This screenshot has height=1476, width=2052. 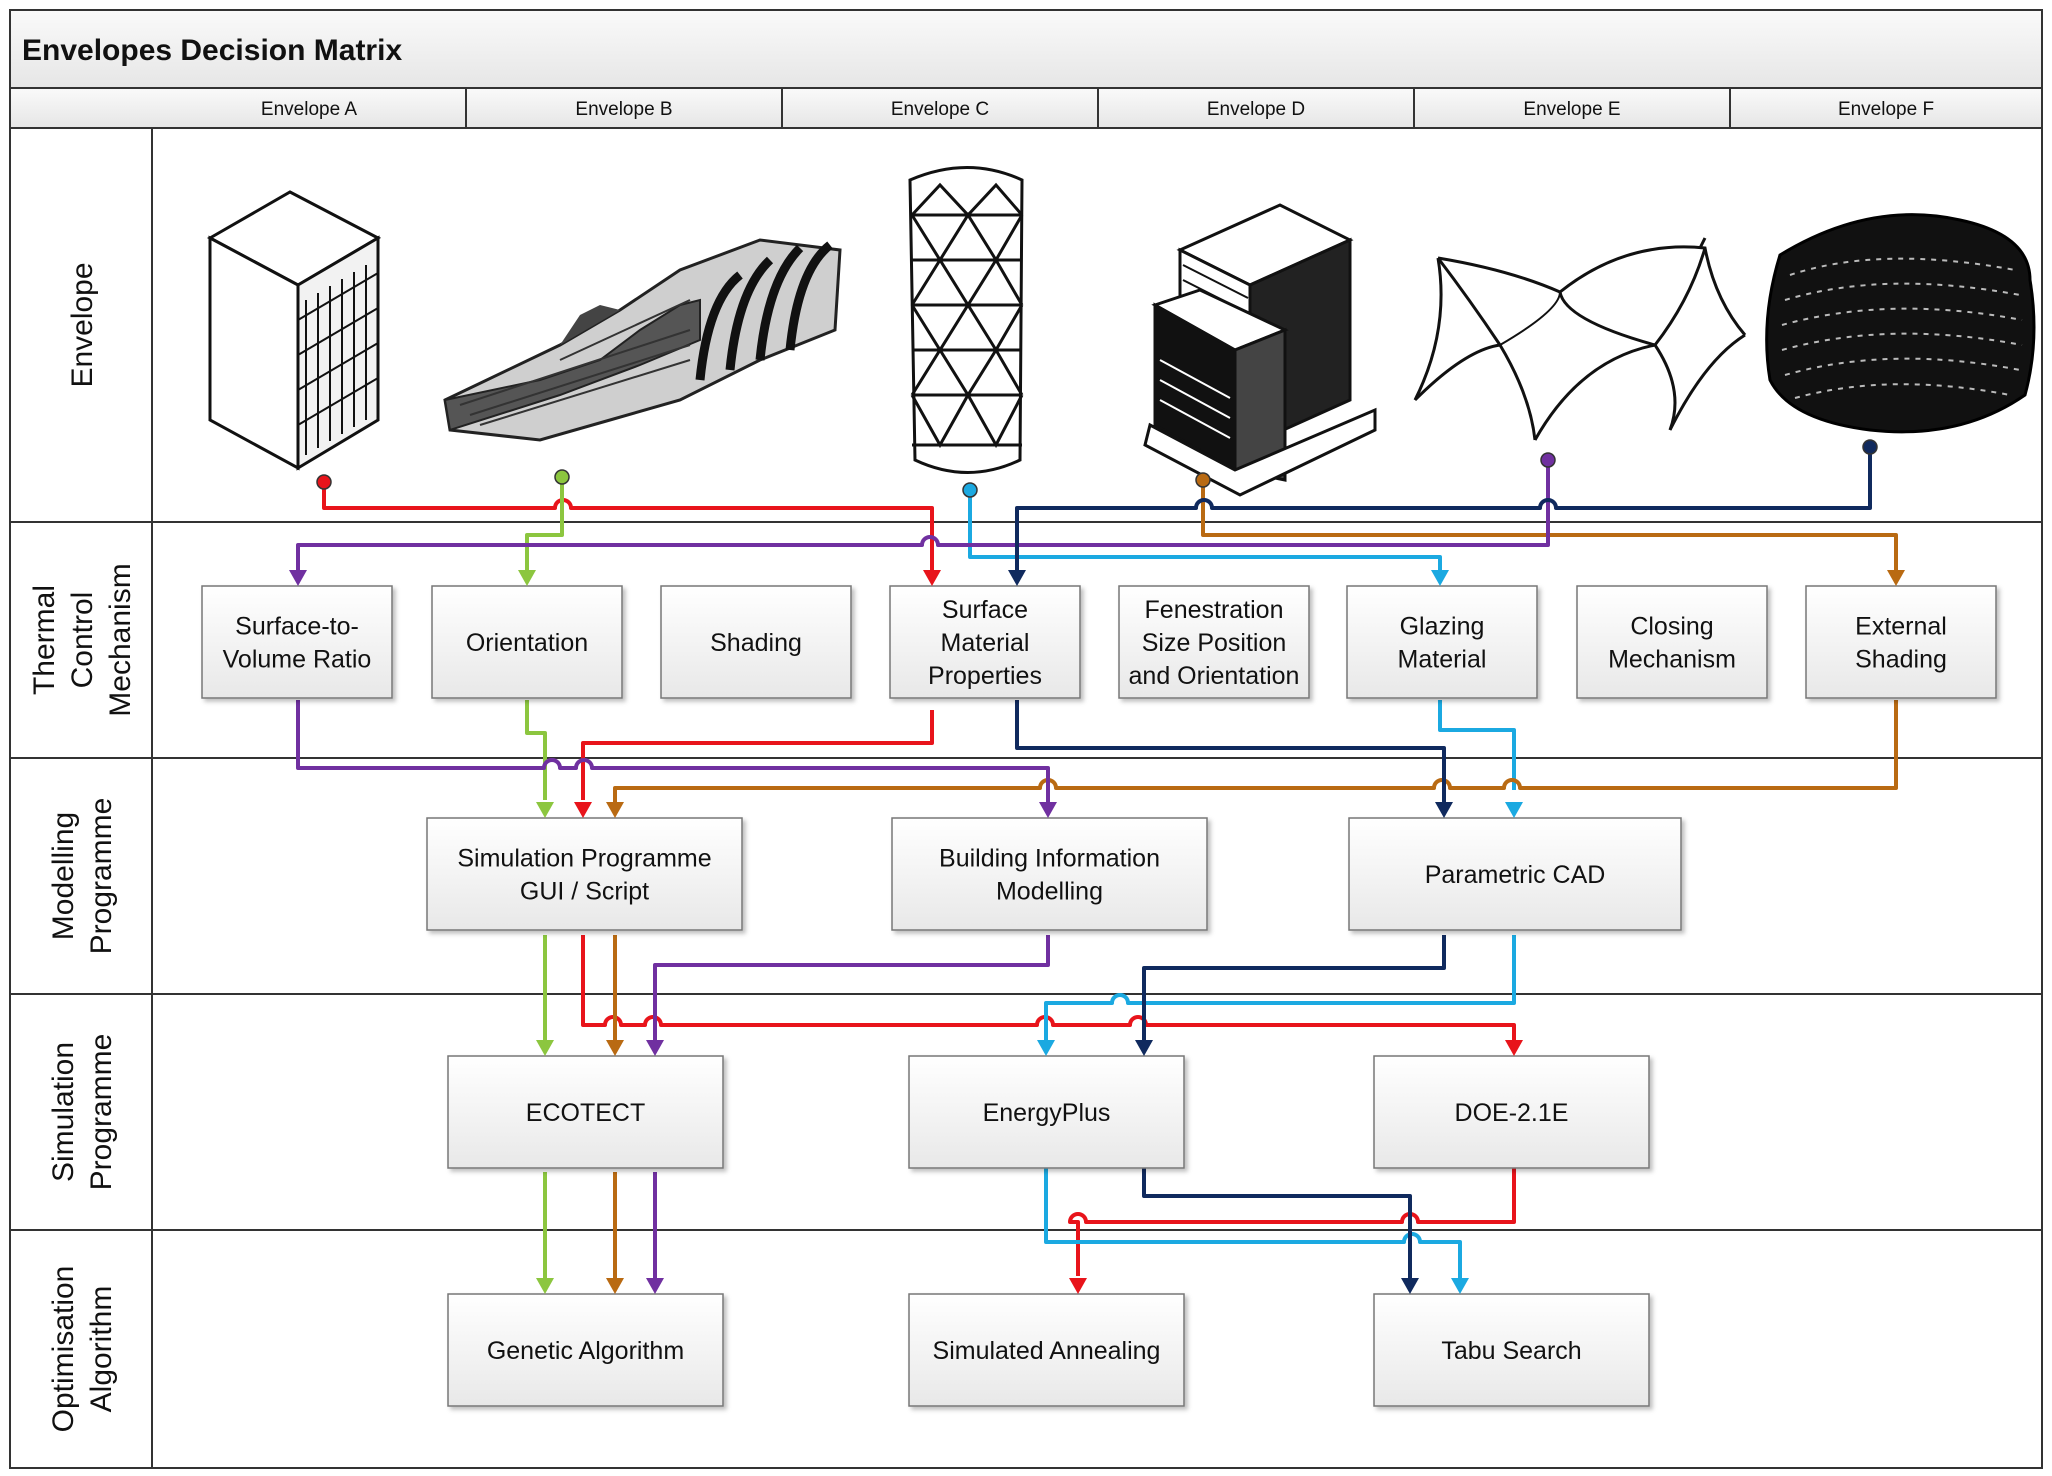 I want to click on box-external-shading: External Shading, so click(x=1901, y=642).